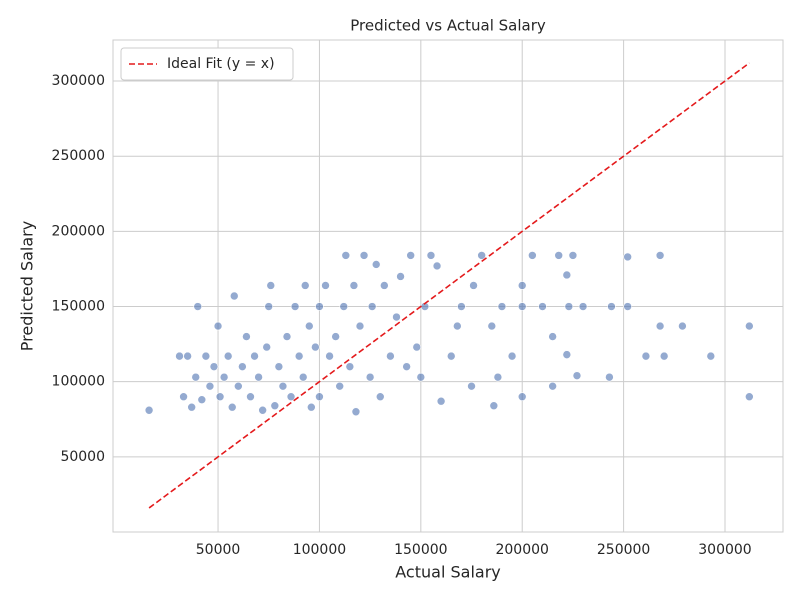 The width and height of the screenshot is (800, 604). What do you see at coordinates (78, 307) in the screenshot?
I see `y-tick-label: 150000` at bounding box center [78, 307].